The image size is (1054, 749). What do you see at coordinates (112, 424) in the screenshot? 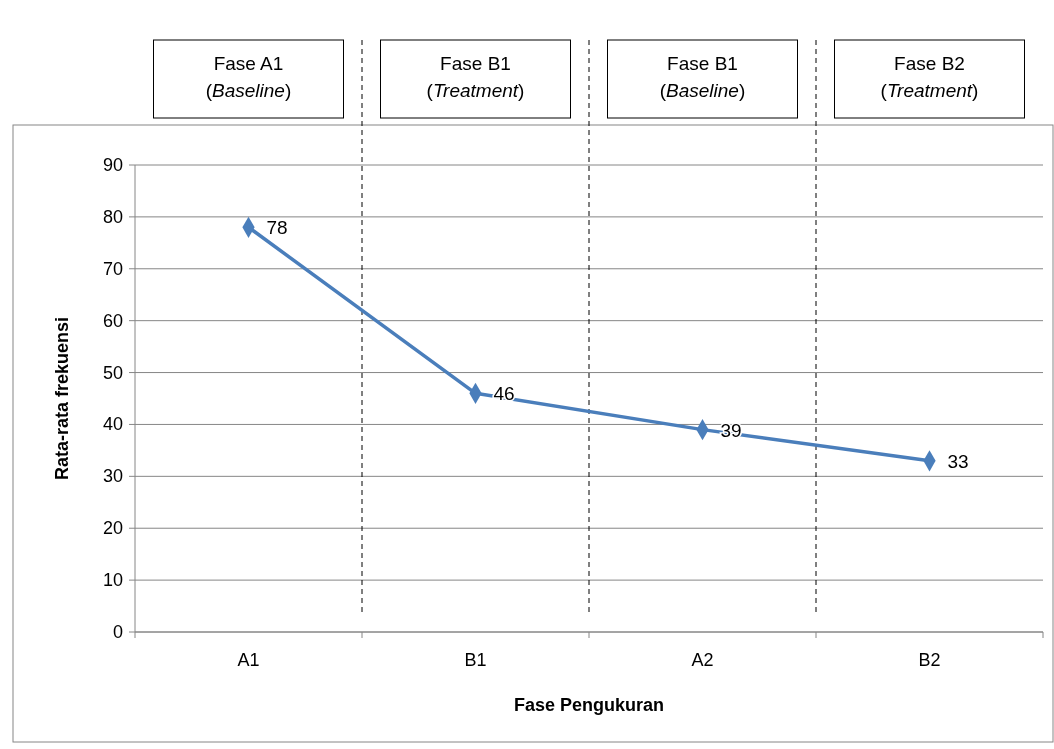
I see `y-tick-label: 40` at bounding box center [112, 424].